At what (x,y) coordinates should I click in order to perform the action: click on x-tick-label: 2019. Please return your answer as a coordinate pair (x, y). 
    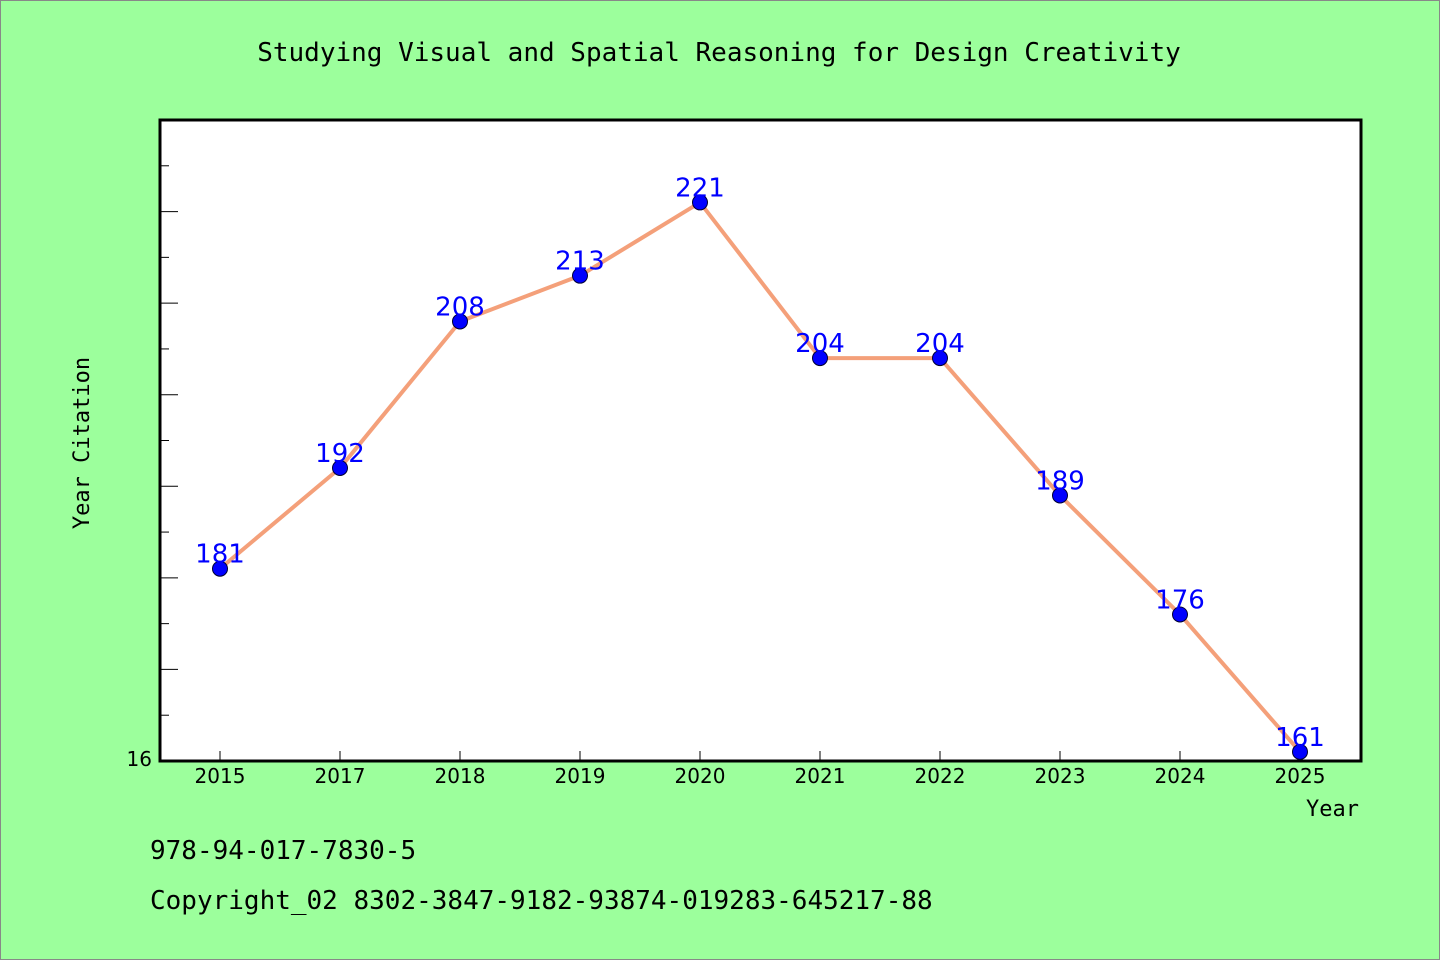
    Looking at the image, I should click on (580, 776).